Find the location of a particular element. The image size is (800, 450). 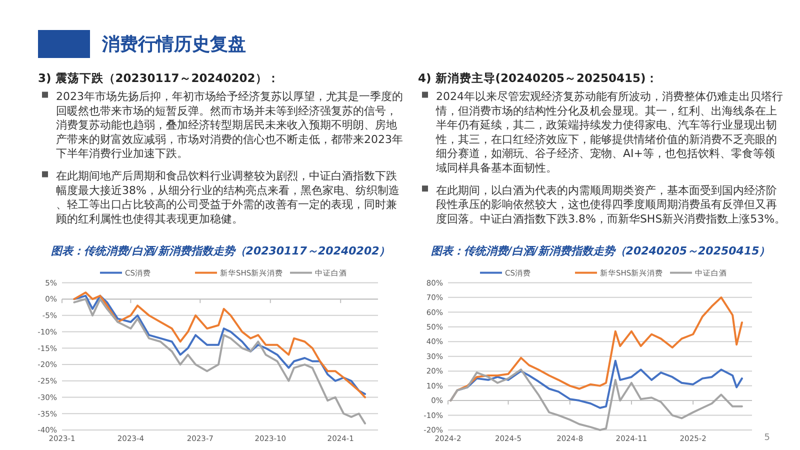

text: 消费行情历史复盘 is located at coordinates (173, 44).